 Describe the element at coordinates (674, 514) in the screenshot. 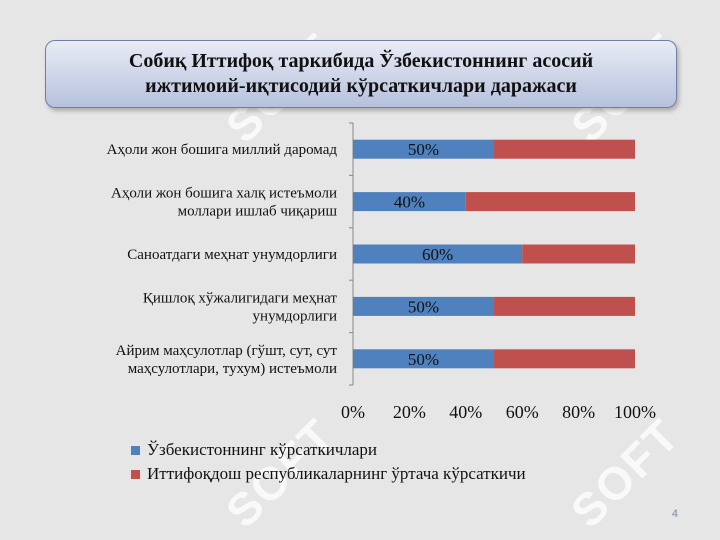

I see `slide-number: 4` at that location.